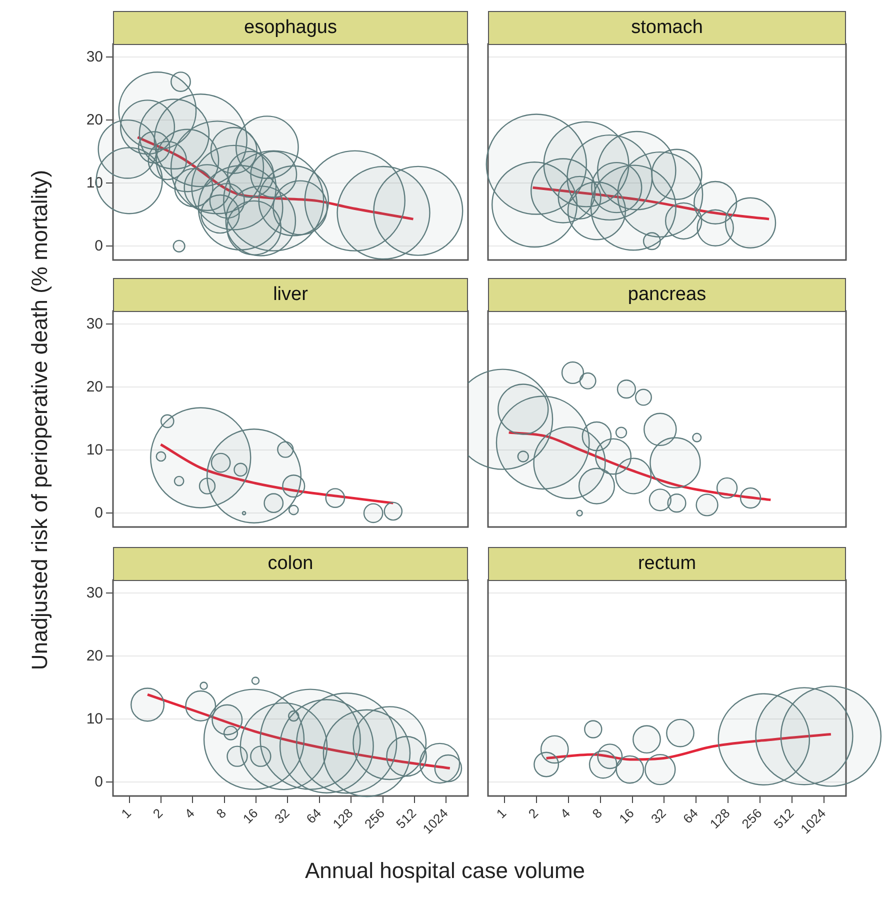  What do you see at coordinates (40, 420) in the screenshot?
I see `y-axis-title: Unadjusted risk of perioperative death (% mortality)` at bounding box center [40, 420].